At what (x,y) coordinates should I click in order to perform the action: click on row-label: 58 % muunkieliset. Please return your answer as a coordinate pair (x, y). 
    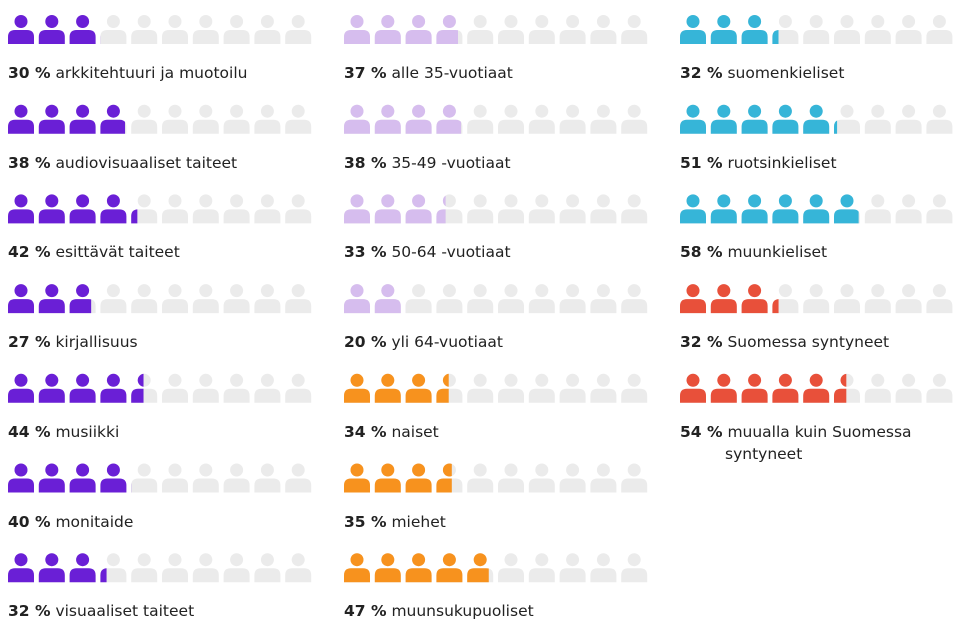
    Looking at the image, I should click on (816, 252).